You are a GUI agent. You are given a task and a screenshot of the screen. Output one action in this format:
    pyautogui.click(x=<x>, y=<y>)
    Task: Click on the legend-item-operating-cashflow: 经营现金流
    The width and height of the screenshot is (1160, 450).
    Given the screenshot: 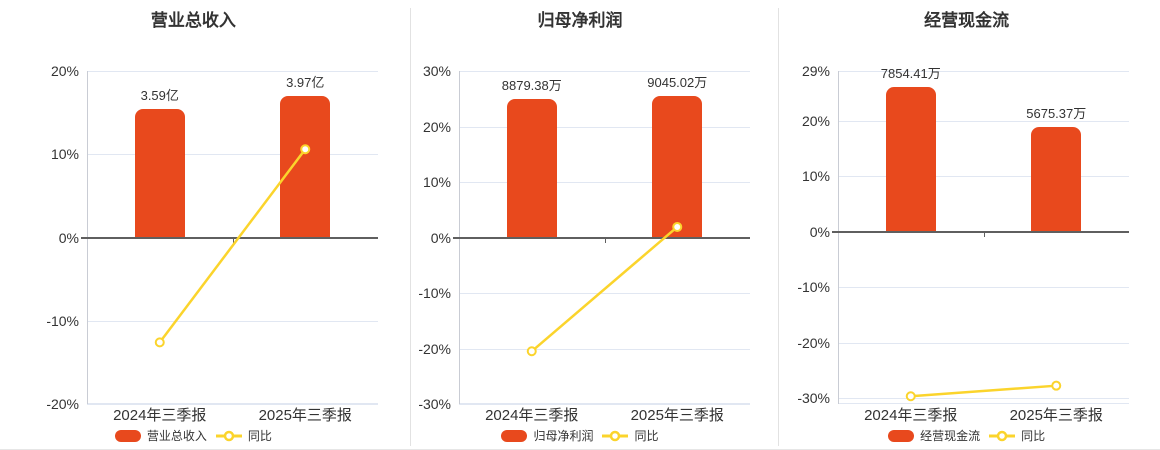 What is the action you would take?
    pyautogui.click(x=934, y=436)
    